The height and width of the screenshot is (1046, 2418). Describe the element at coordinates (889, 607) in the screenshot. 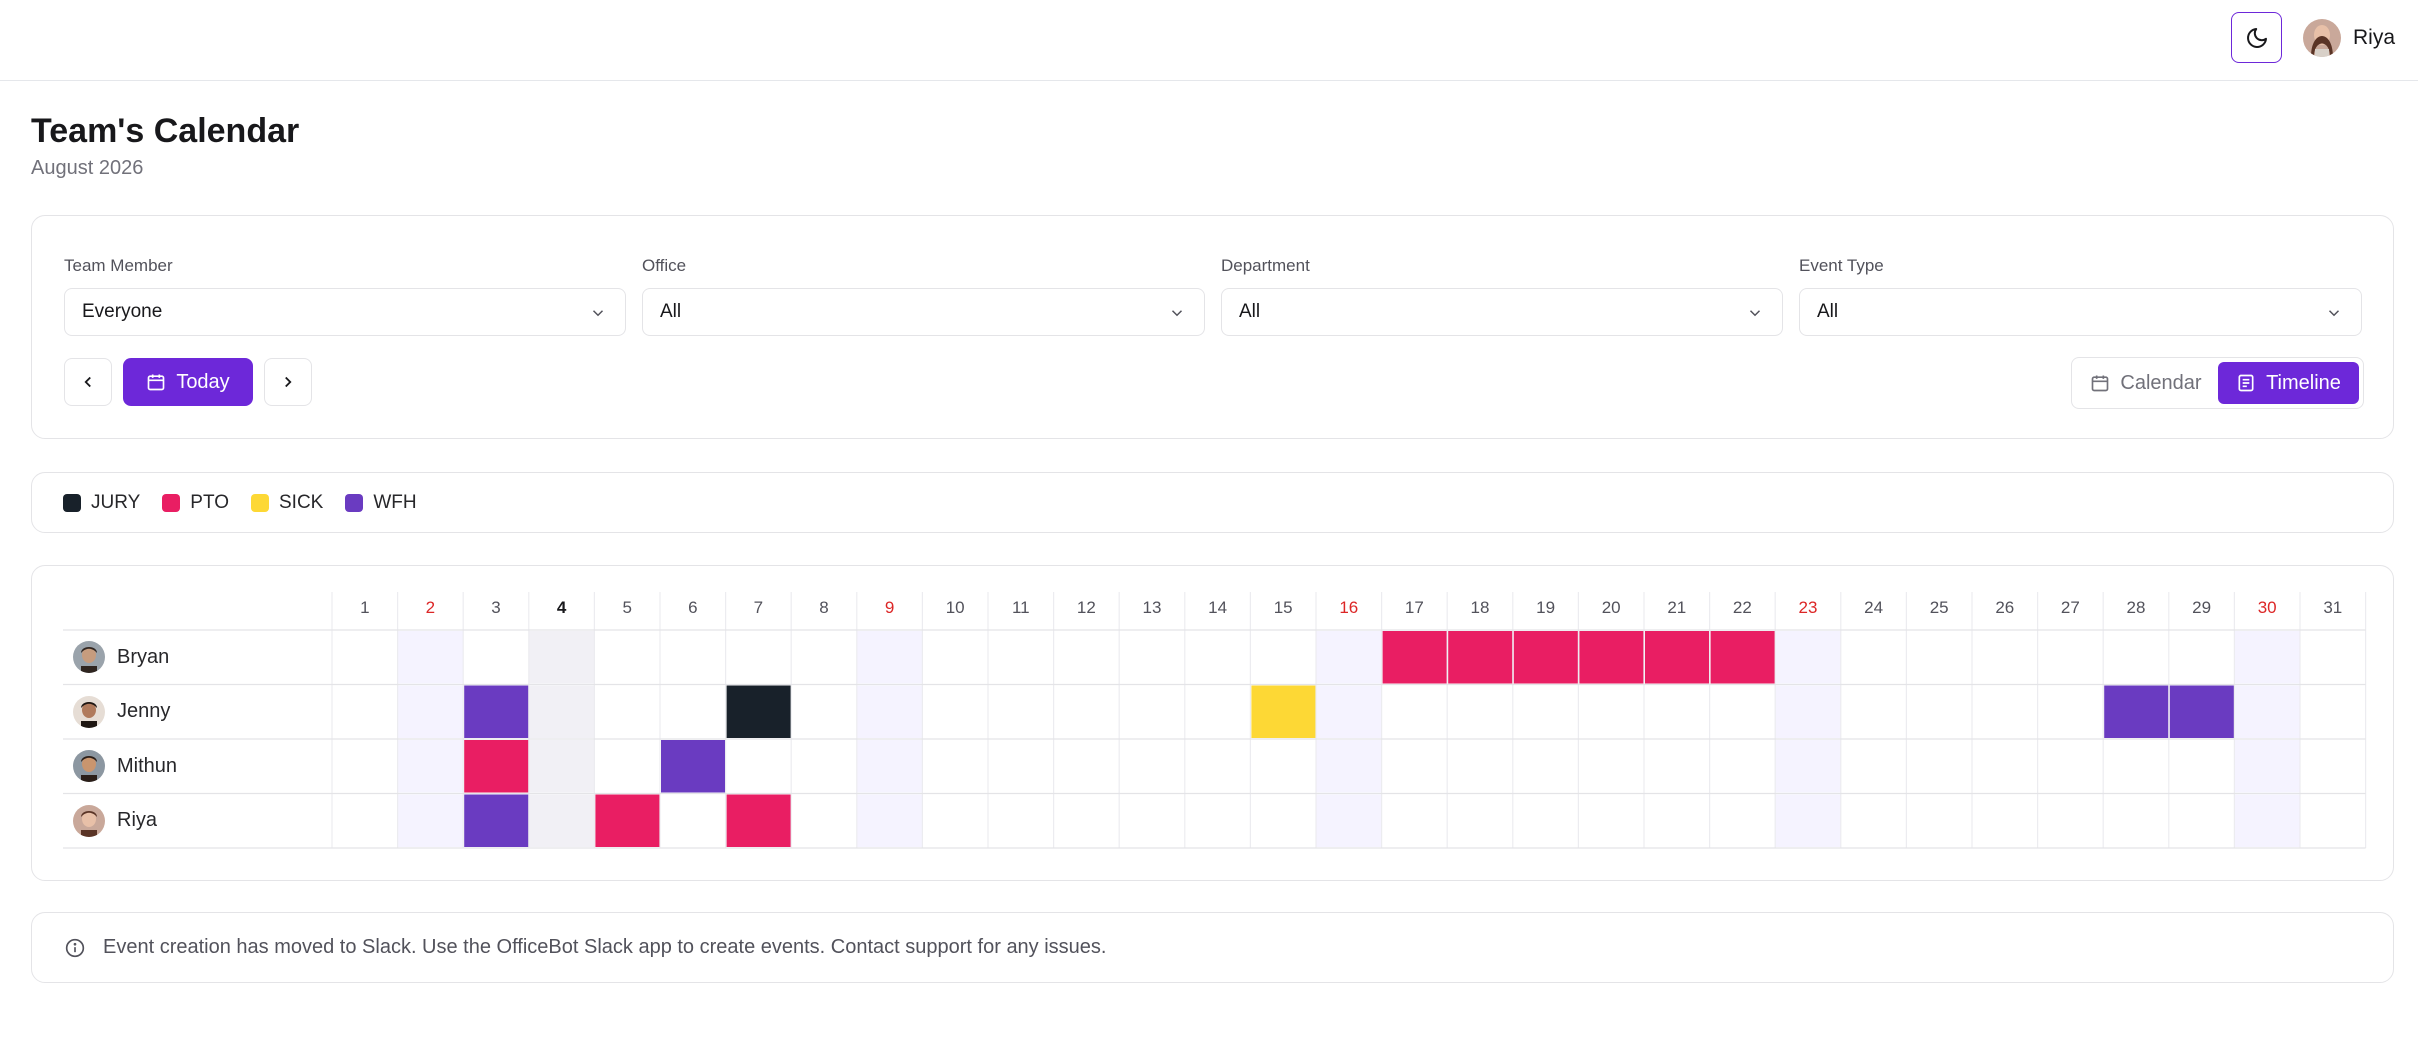

I see `day-header-label: 9` at that location.